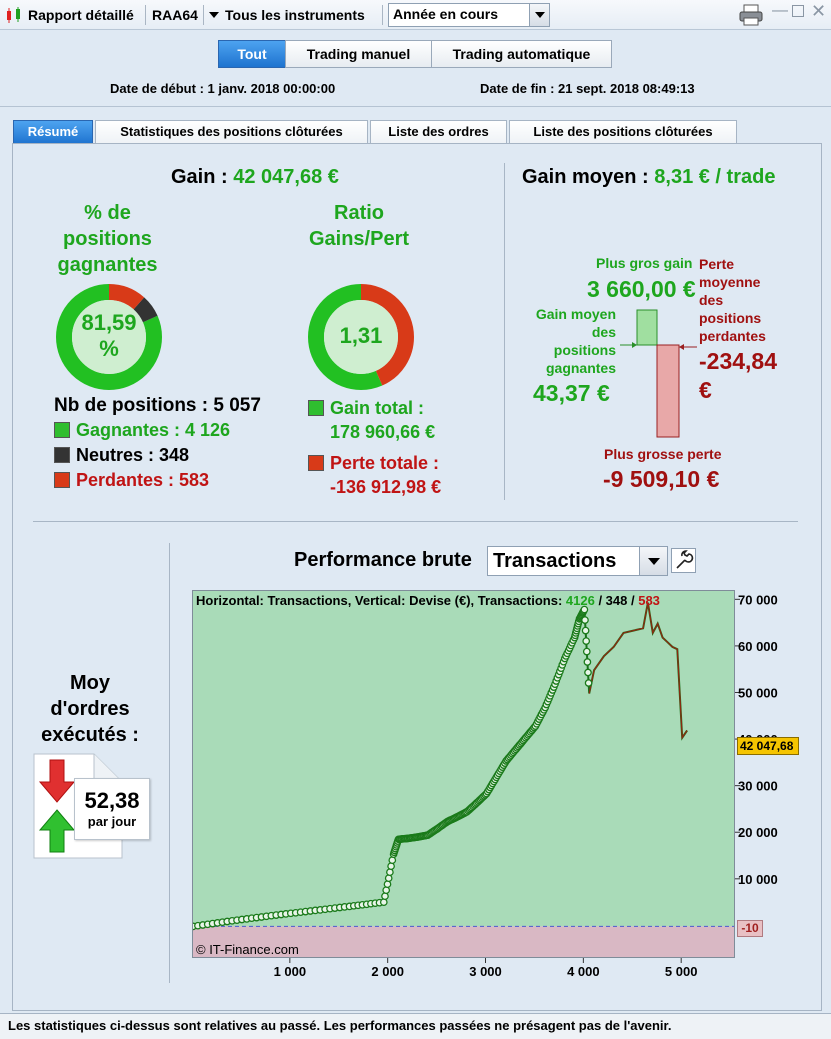  Describe the element at coordinates (153, 430) in the screenshot. I see `winning-count-text: Gagnantes : 4 126` at that location.